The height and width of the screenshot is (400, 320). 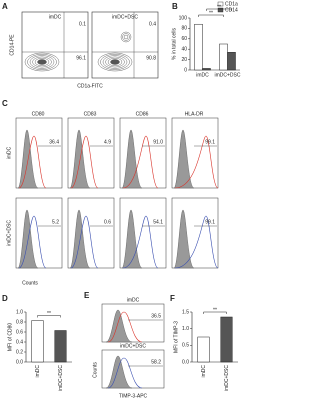 What do you see at coordinates (176, 337) in the screenshot?
I see `y-axis-label: MFI of TIMP-3` at bounding box center [176, 337].